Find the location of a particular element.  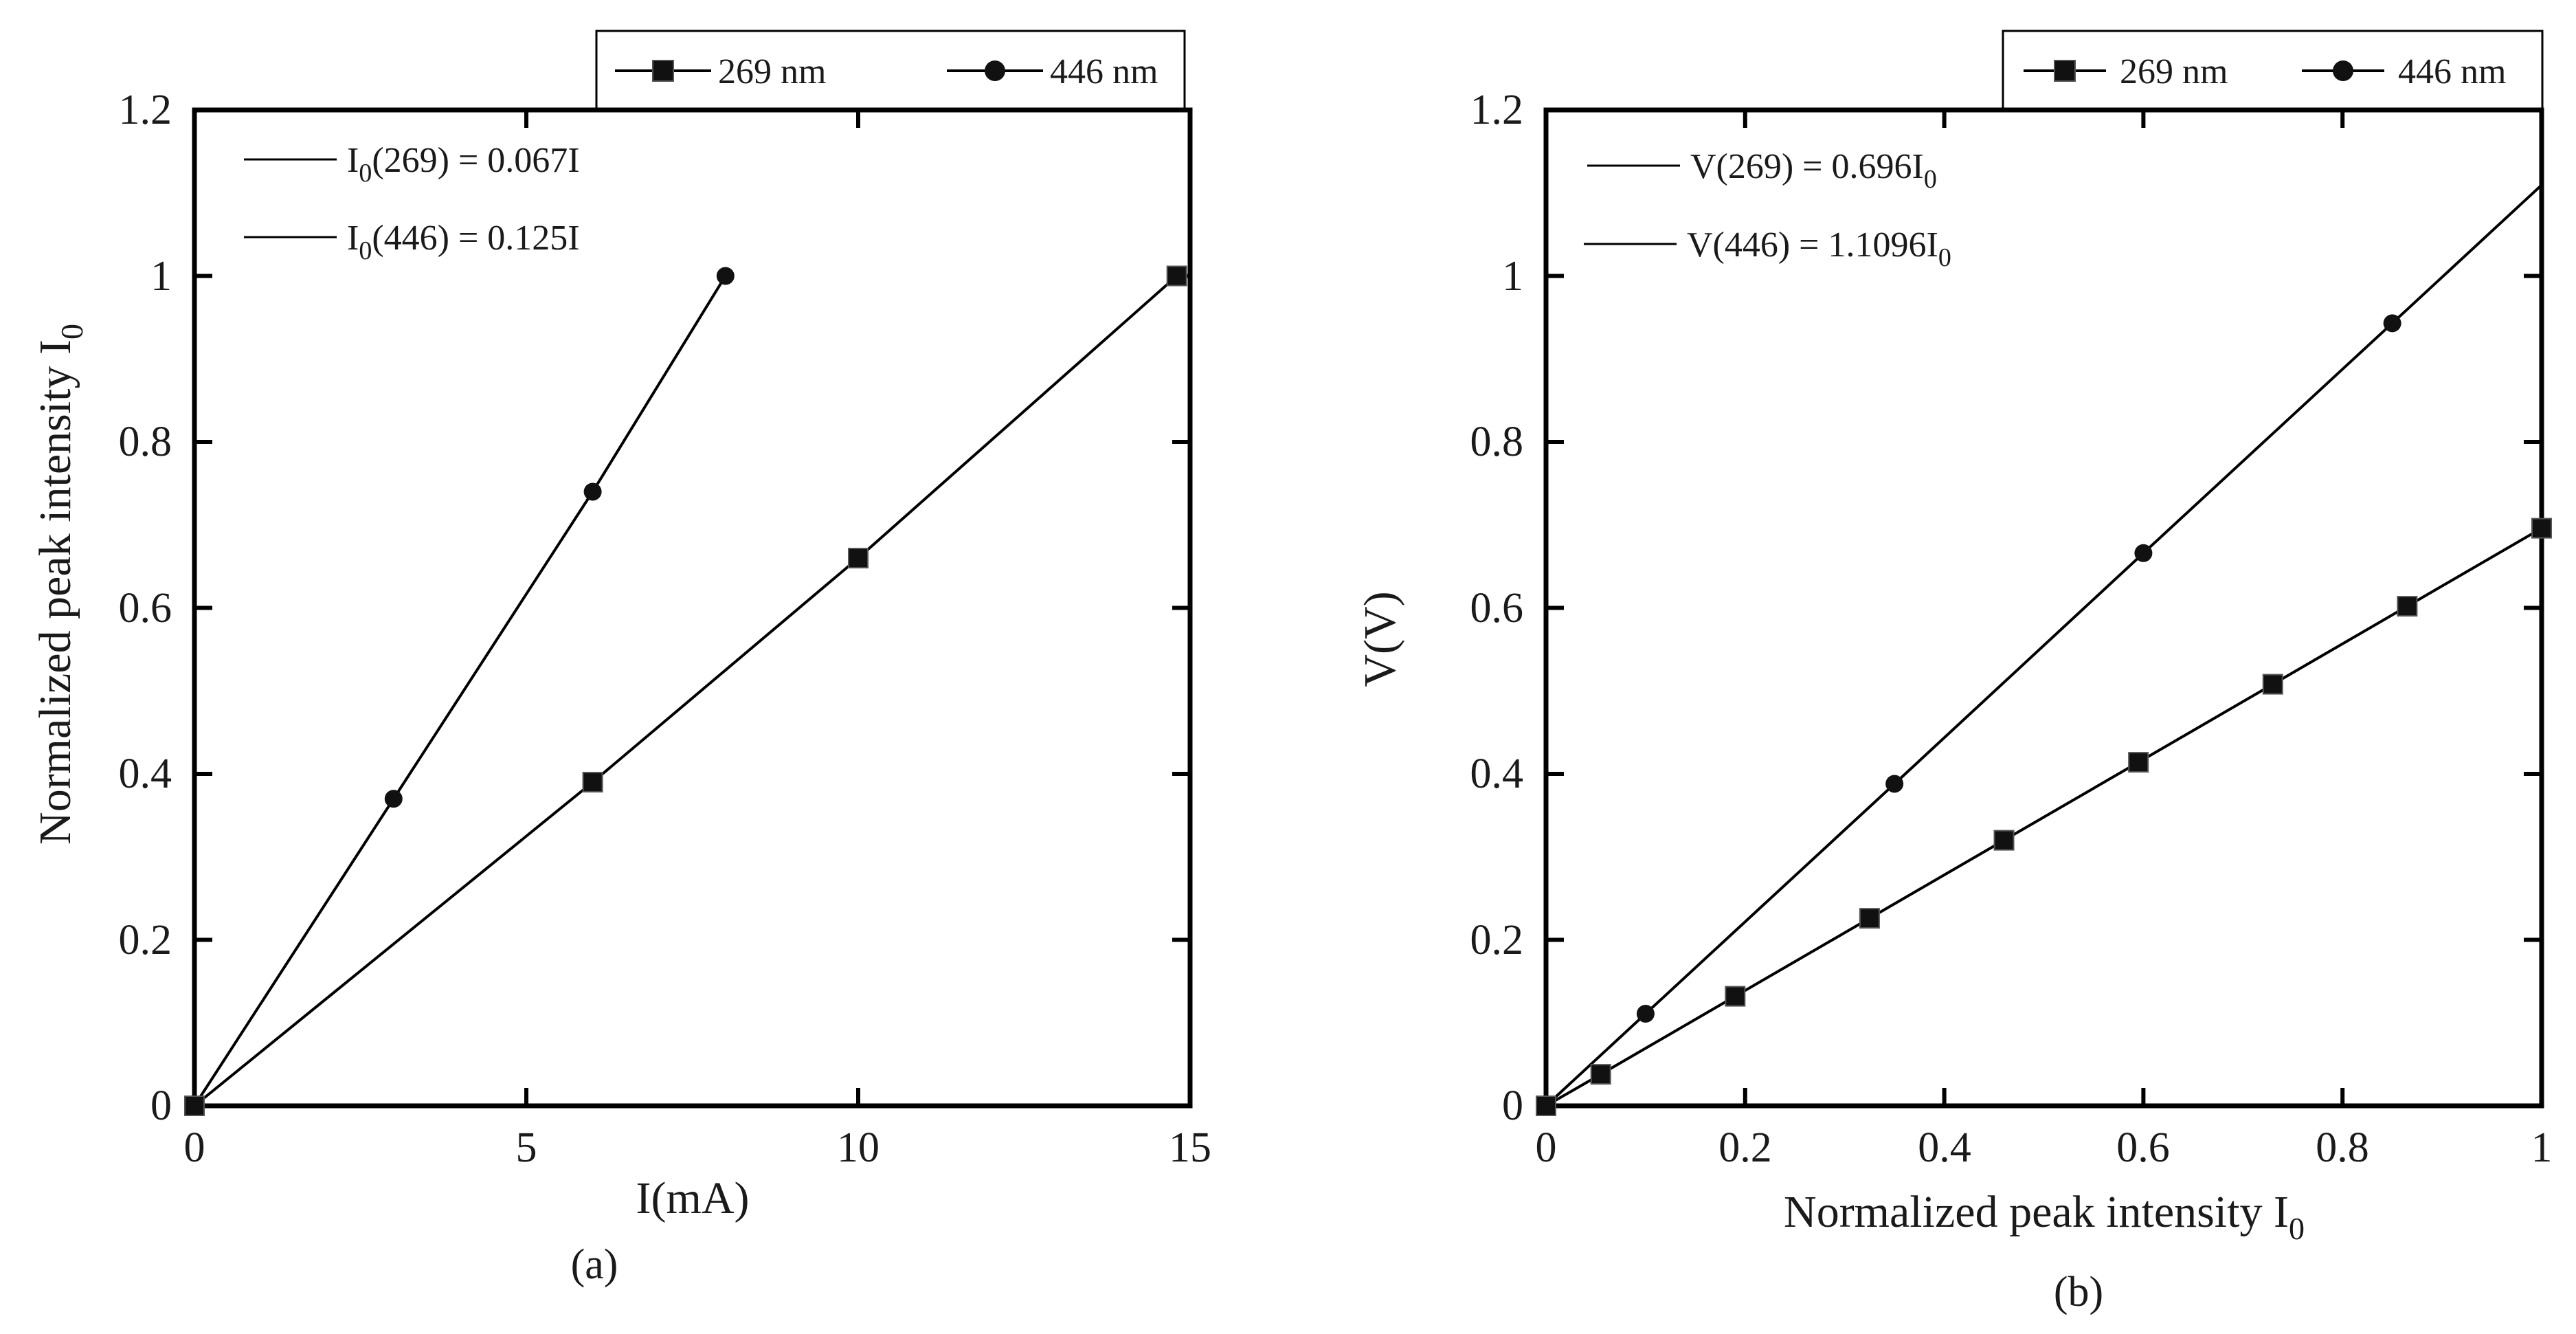

x-tick-label: 0.2 is located at coordinates (1745, 1147).